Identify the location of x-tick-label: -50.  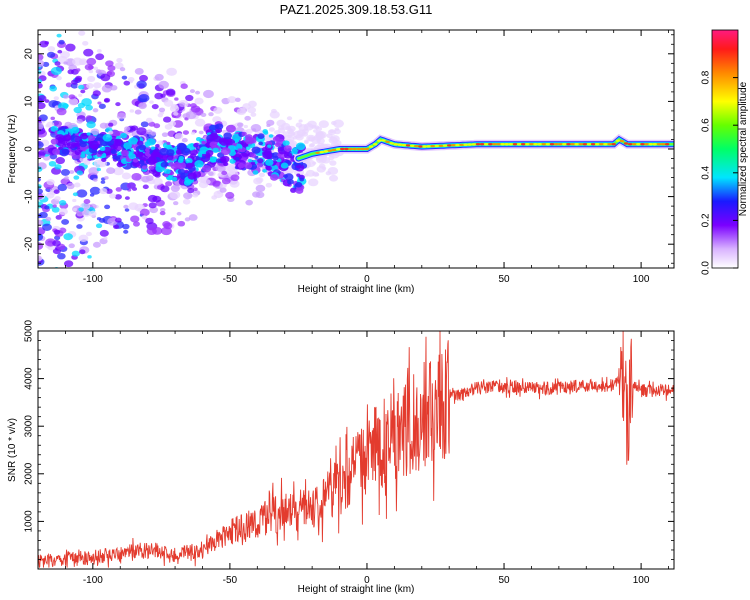
(230, 279).